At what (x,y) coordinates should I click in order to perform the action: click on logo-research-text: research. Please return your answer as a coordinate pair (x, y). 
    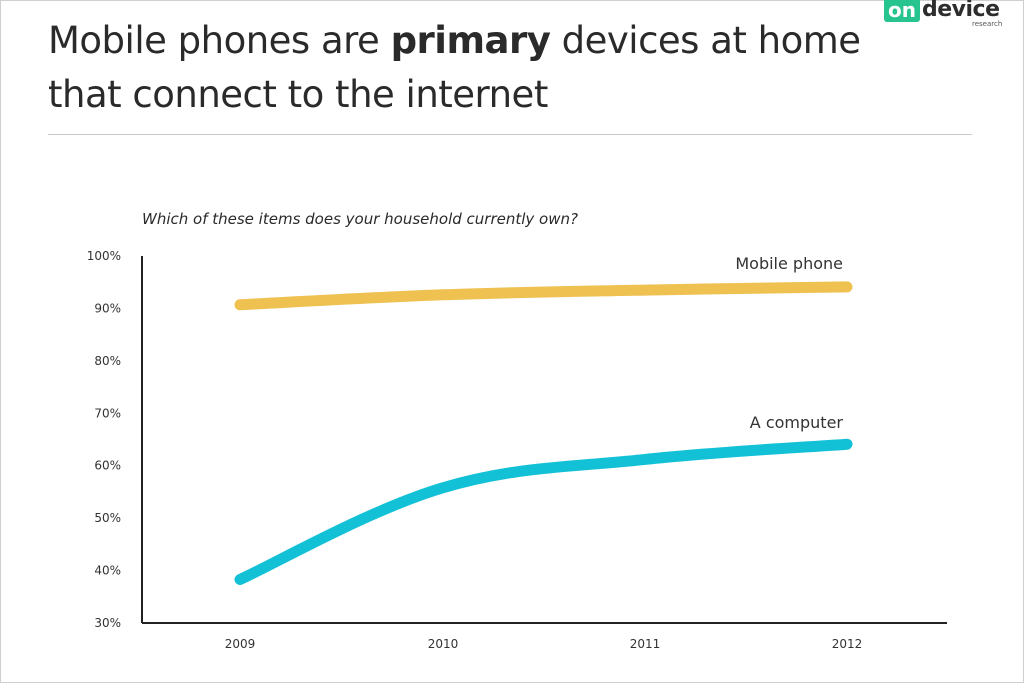
    Looking at the image, I should click on (987, 24).